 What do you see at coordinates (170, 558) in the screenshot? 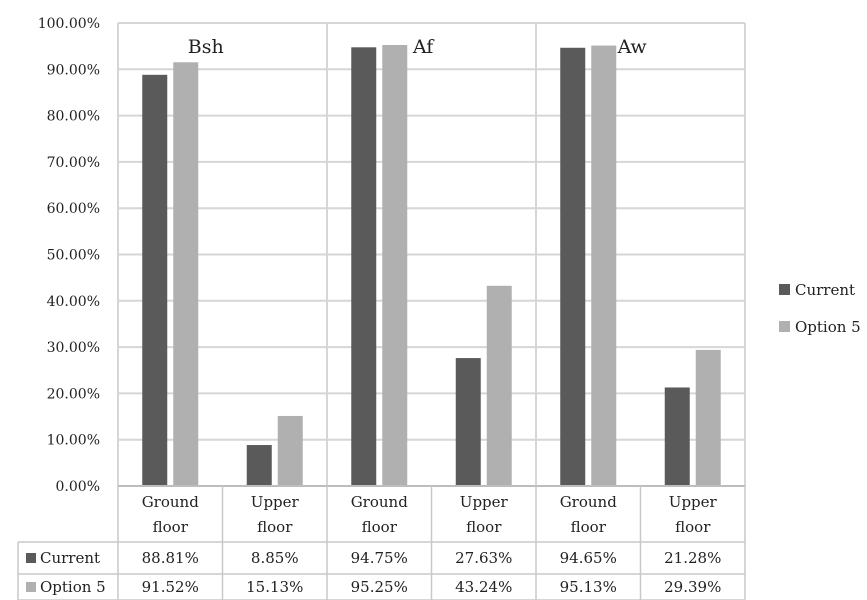
I see `table-cell-value: 88.81%` at bounding box center [170, 558].